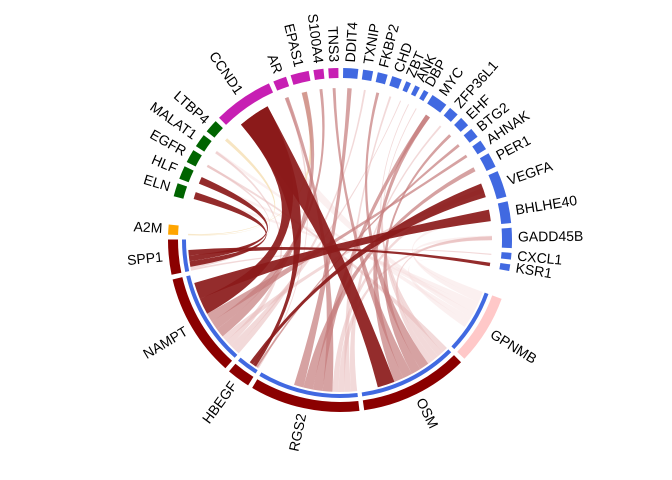 Image resolution: width=672 pixels, height=480 pixels. Describe the element at coordinates (406, 87) in the screenshot. I see `sector-zbt` at that location.